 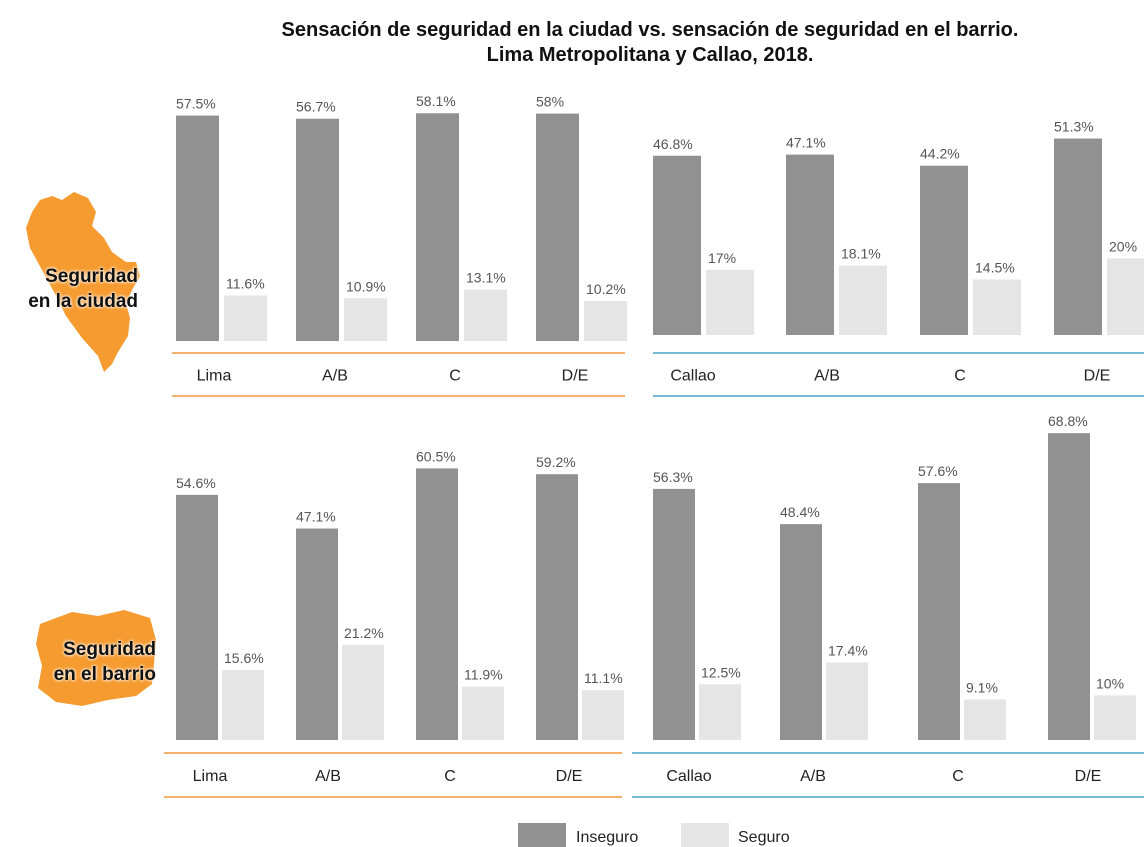 What do you see at coordinates (940, 154) in the screenshot?
I see `data-label-bar-inseguro-callao-ciudad-2: 44.2%` at bounding box center [940, 154].